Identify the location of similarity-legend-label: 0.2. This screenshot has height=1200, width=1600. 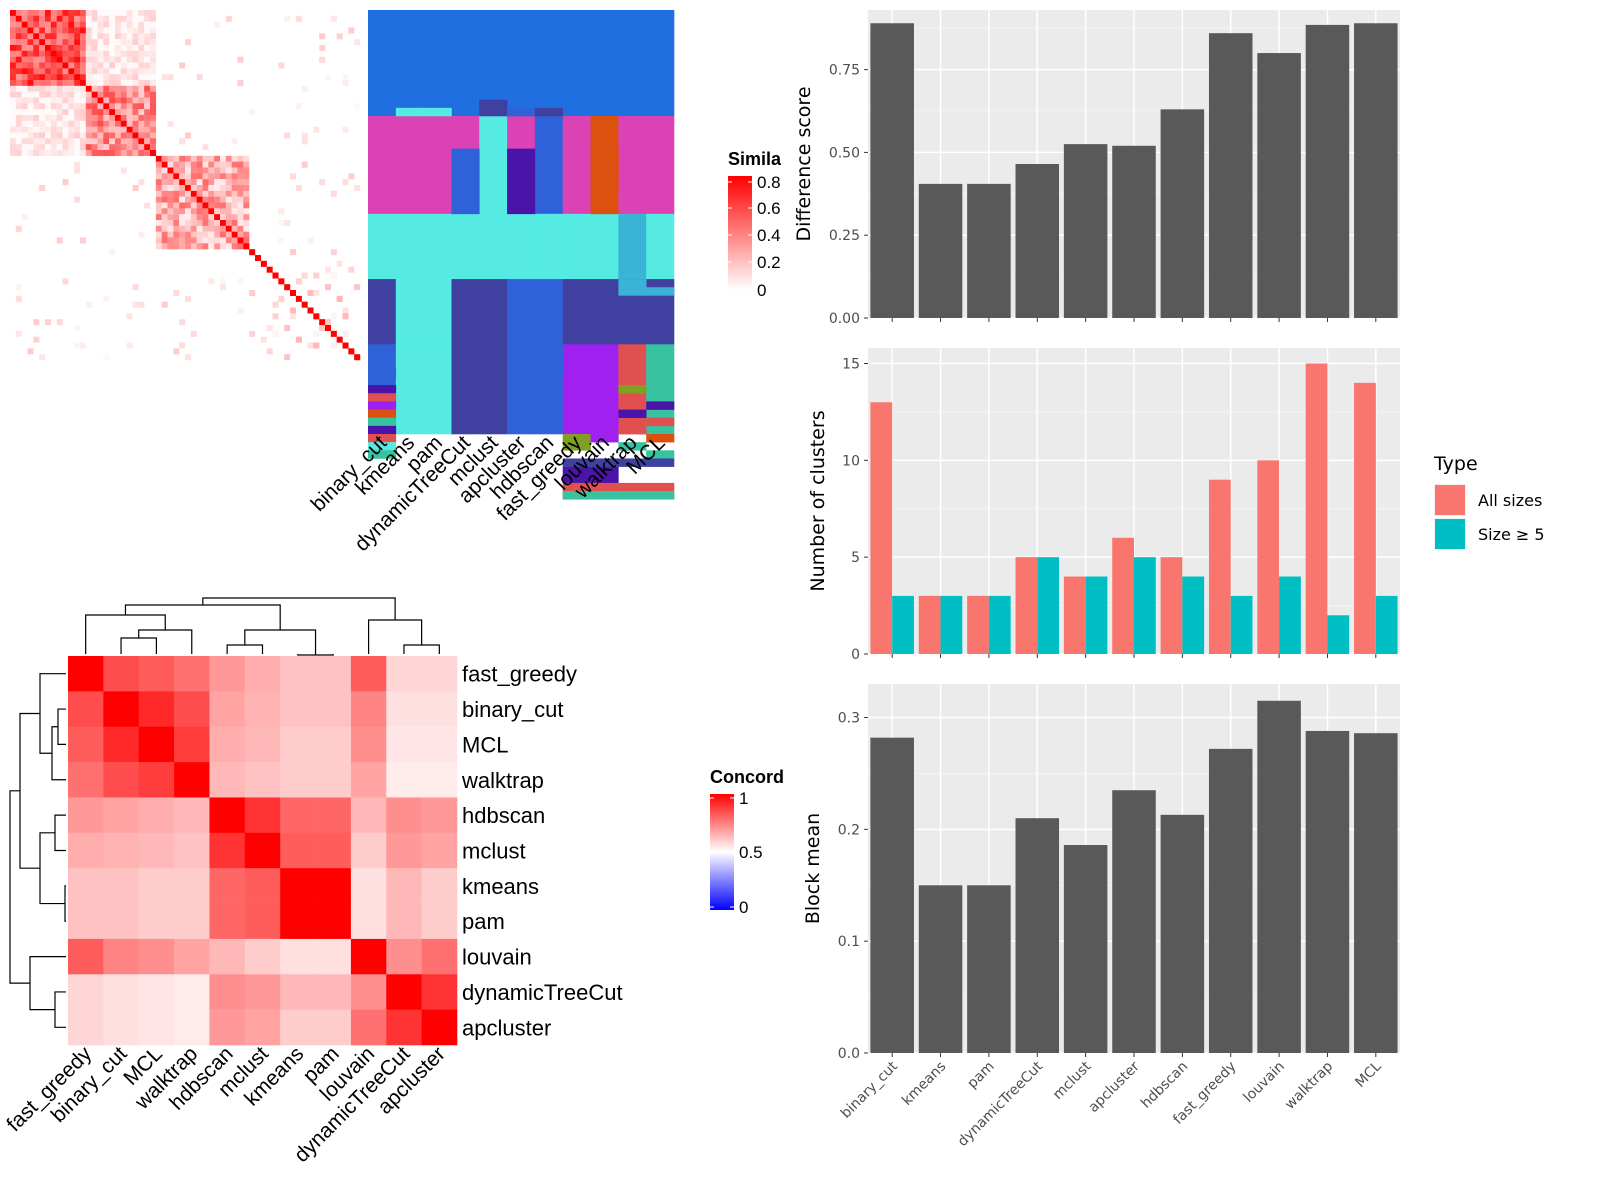
(769, 262).